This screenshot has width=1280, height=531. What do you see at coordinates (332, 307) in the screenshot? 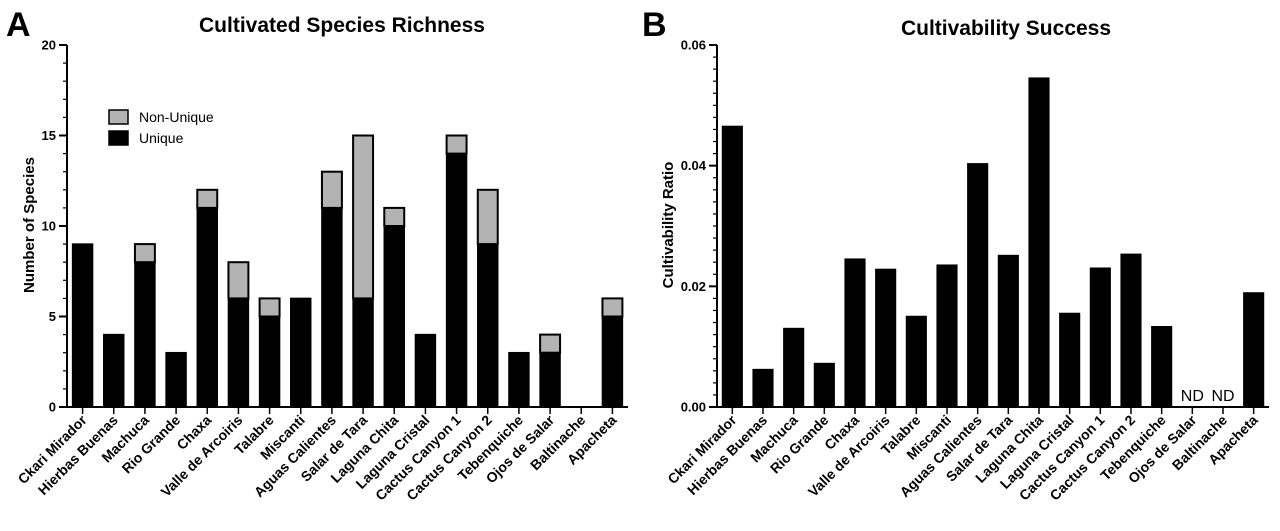
I see `bar-unique-aguas-calientes` at bounding box center [332, 307].